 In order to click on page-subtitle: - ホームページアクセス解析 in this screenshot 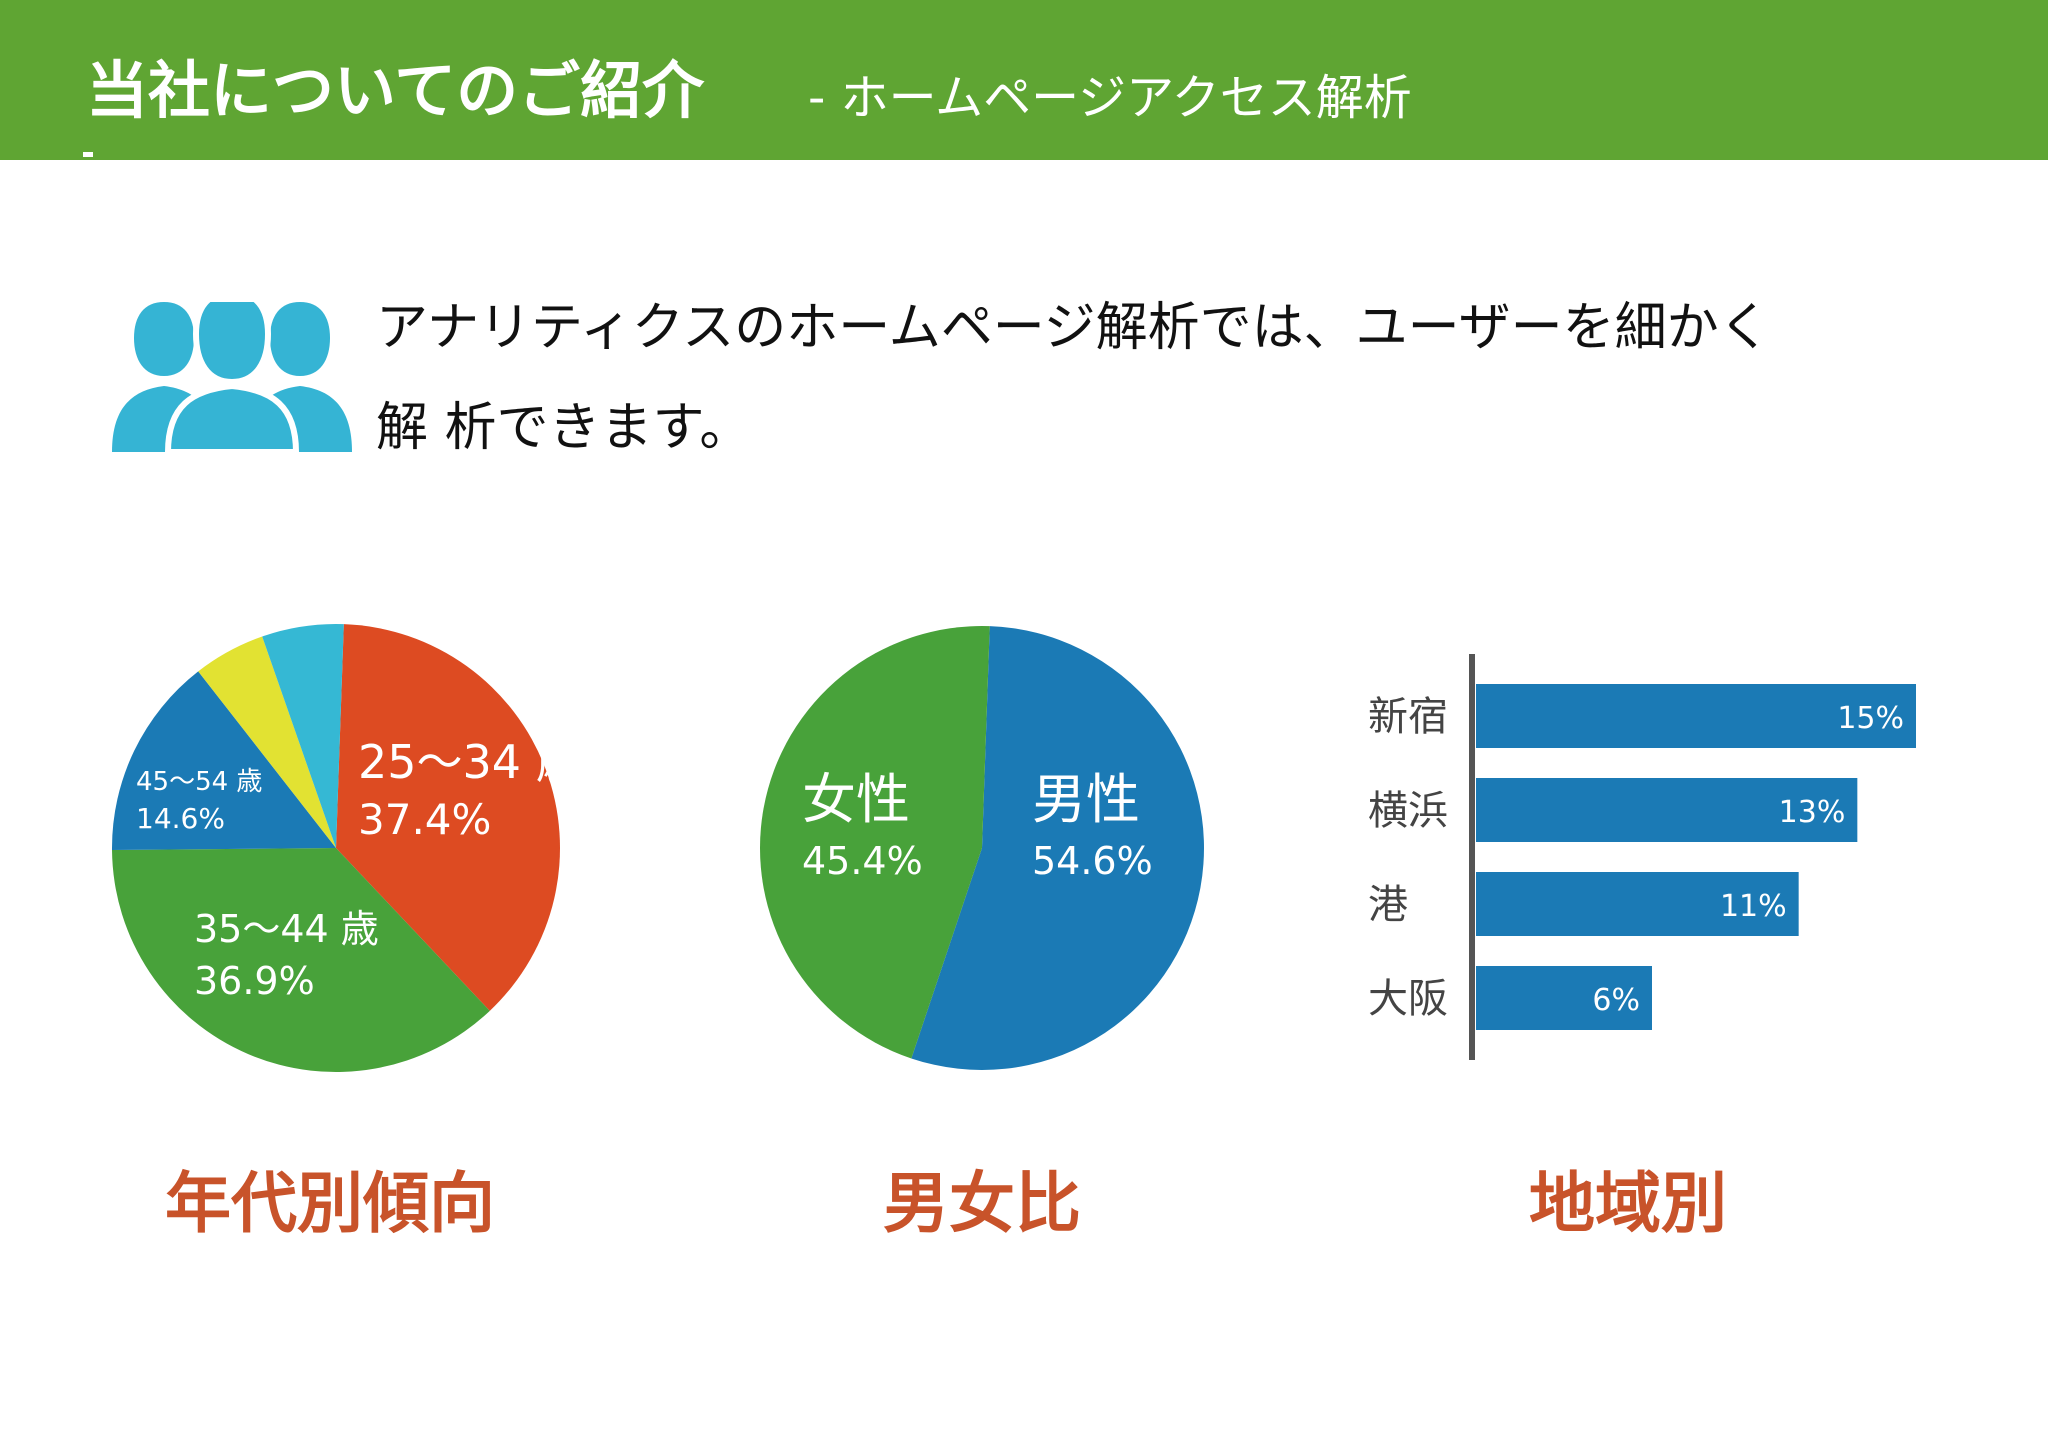, I will do `click(1110, 98)`.